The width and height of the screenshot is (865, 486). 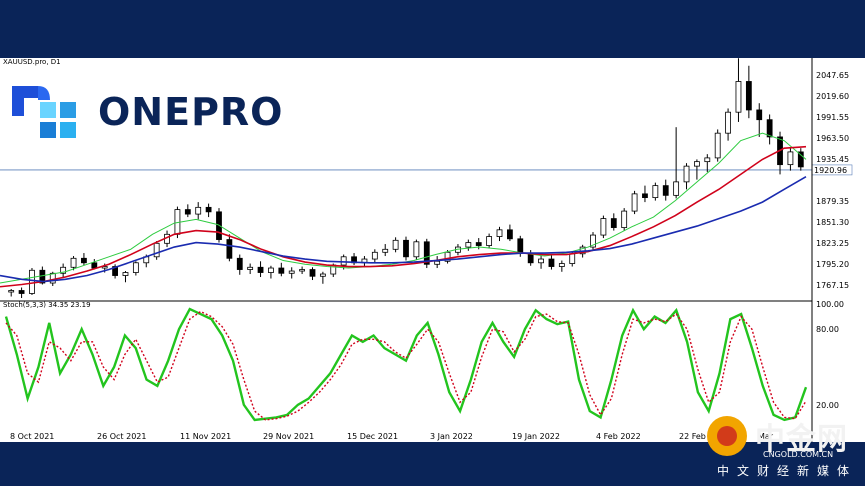 I want to click on stoch-label: Stoch(5,3,3) 34.35 23.19, so click(x=47, y=305).